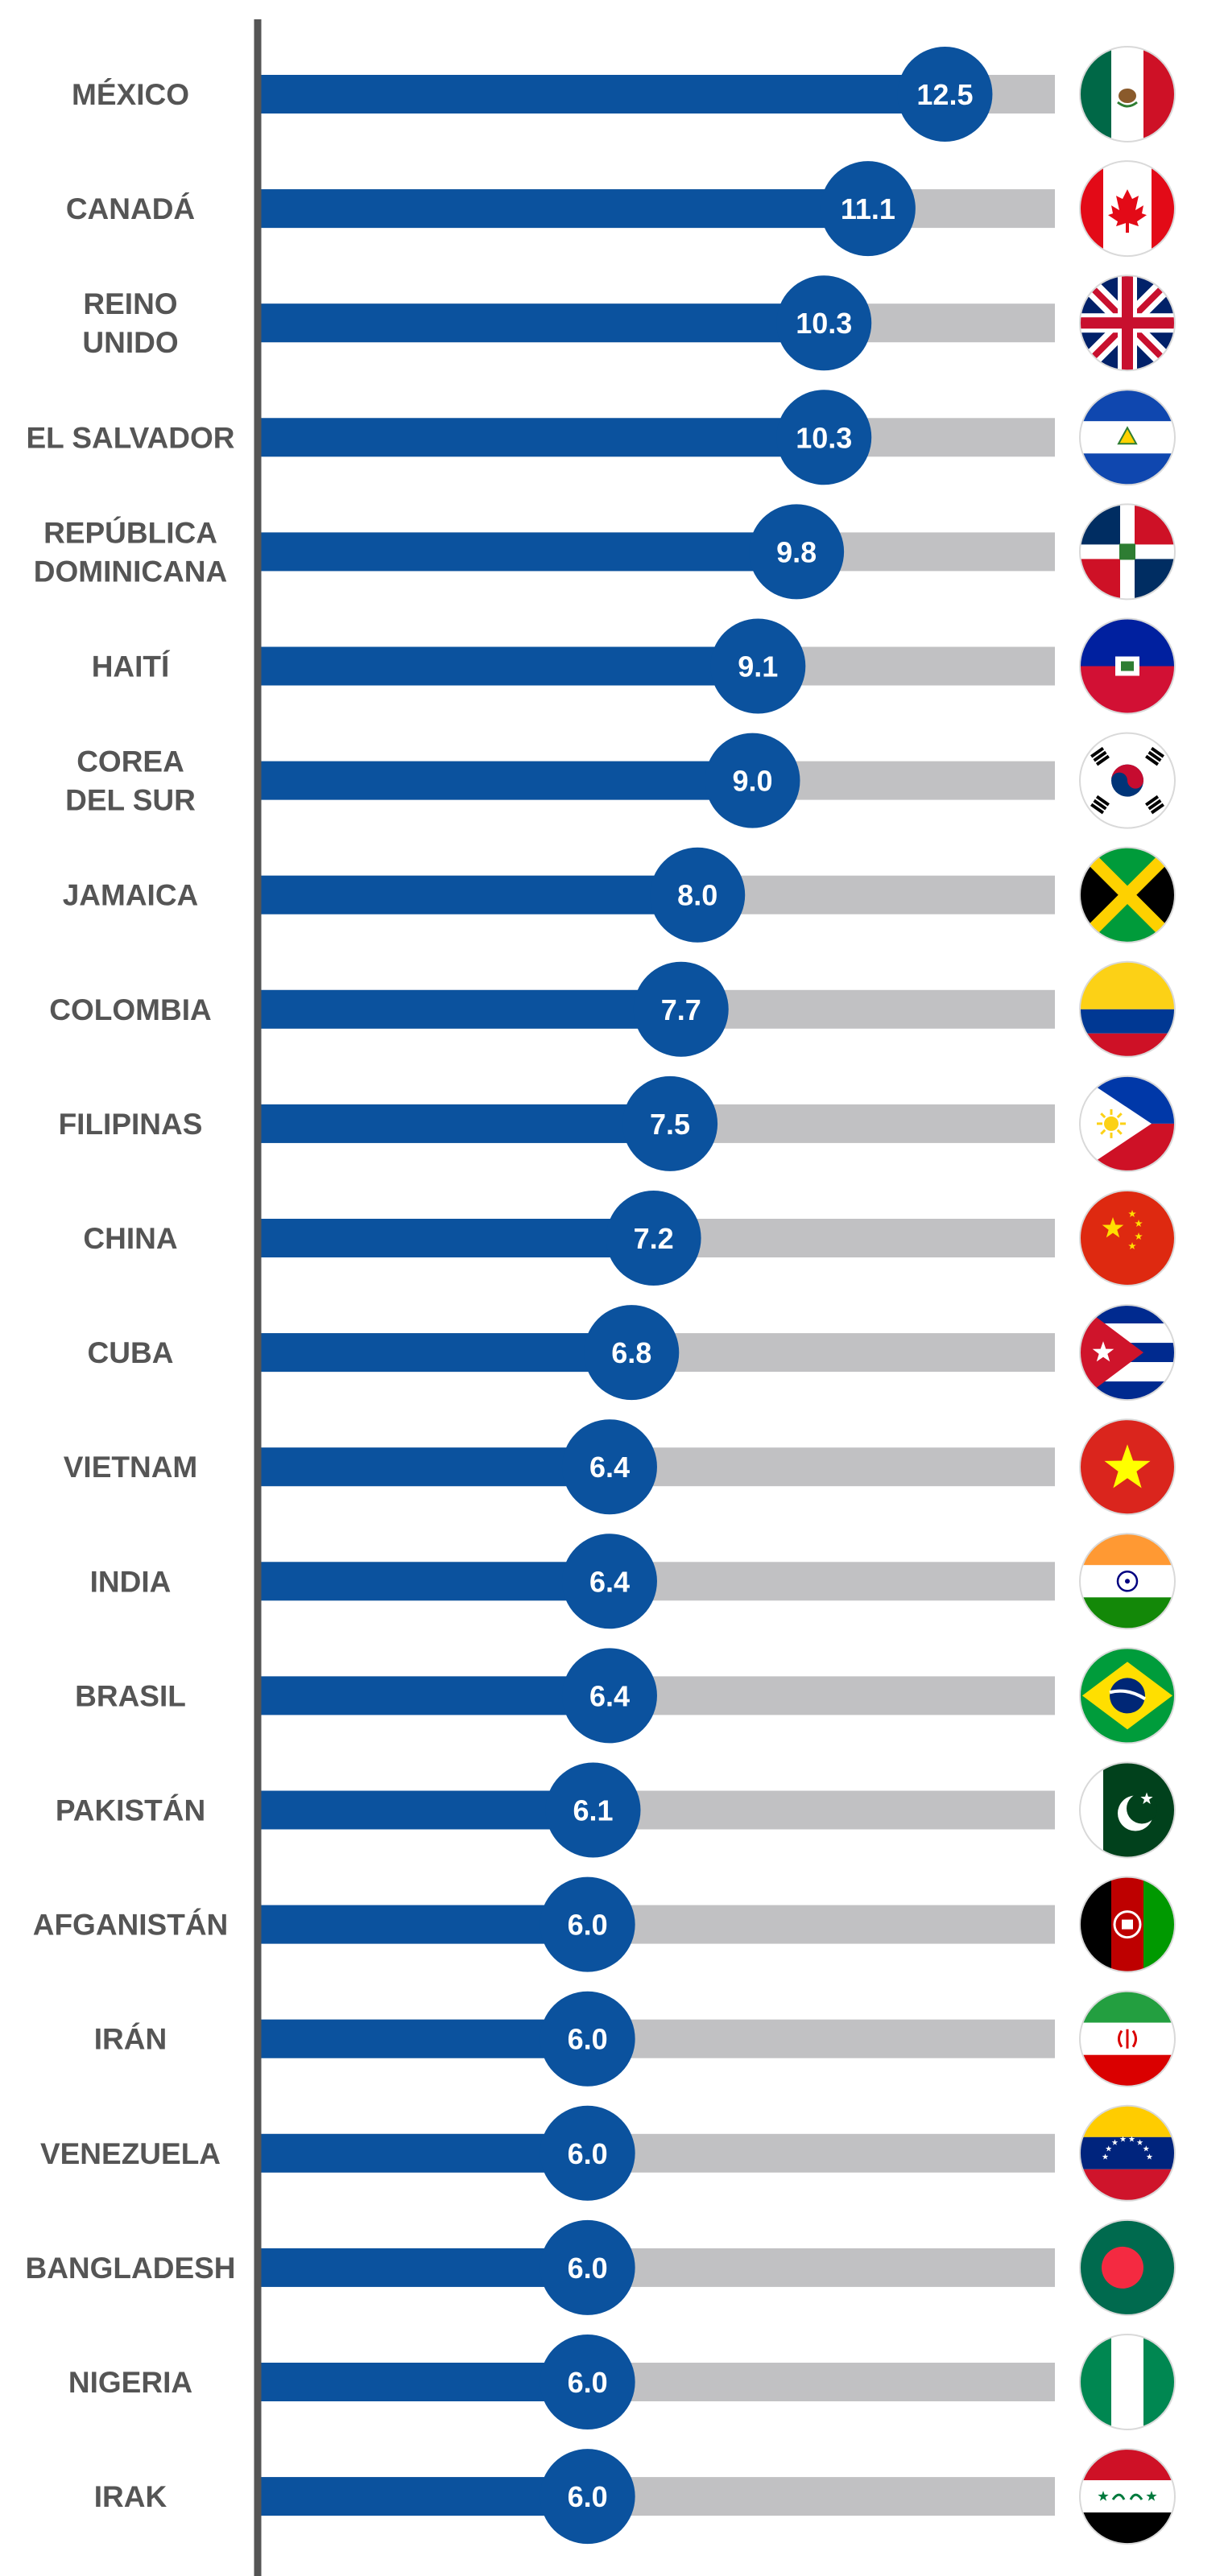 This screenshot has width=1224, height=2576. I want to click on dominican-republic-flag-icon, so click(1127, 552).